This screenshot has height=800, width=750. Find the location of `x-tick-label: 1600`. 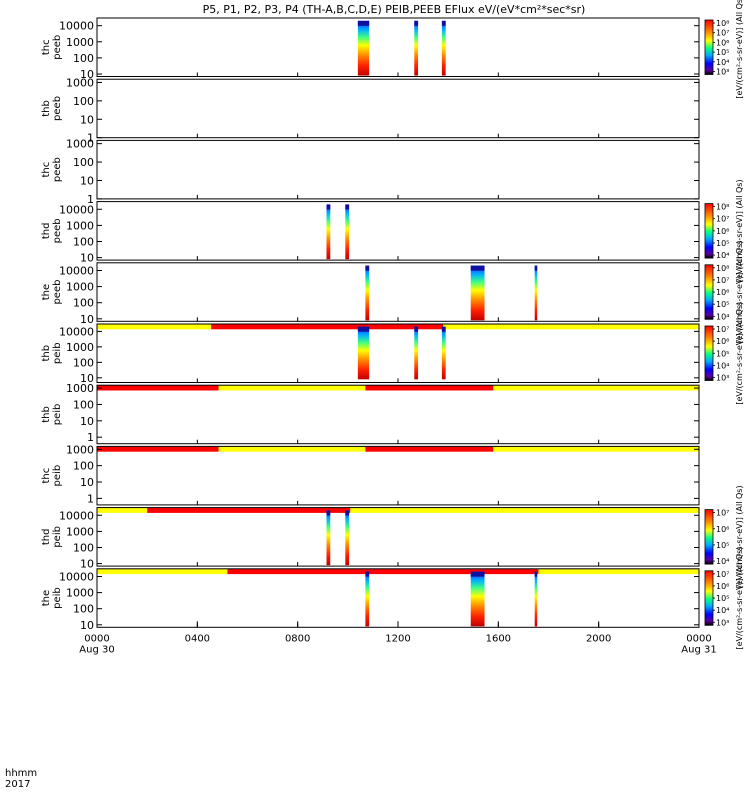

x-tick-label: 1600 is located at coordinates (498, 638).